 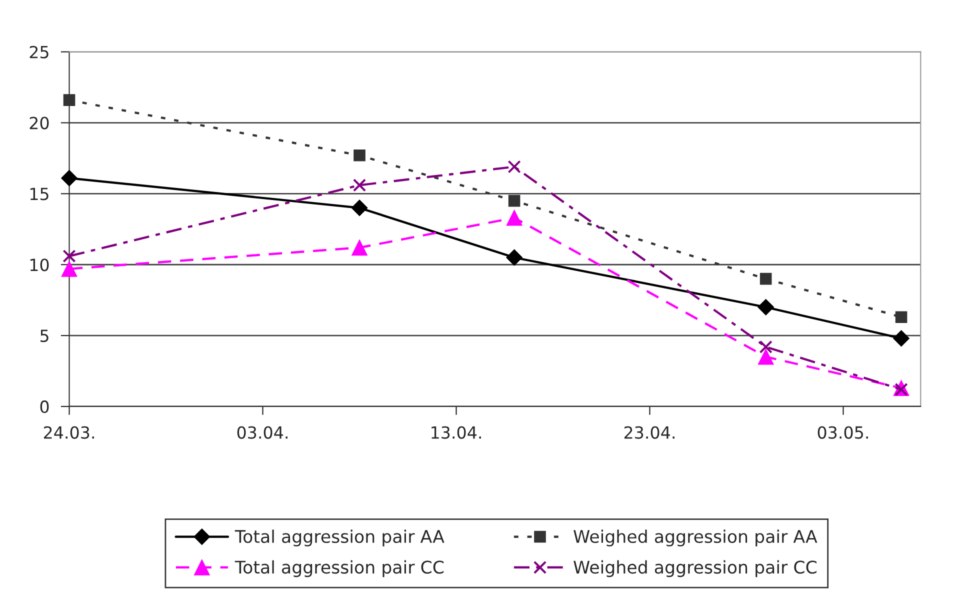 I want to click on legend-label: Total aggression pair AA, so click(x=339, y=538).